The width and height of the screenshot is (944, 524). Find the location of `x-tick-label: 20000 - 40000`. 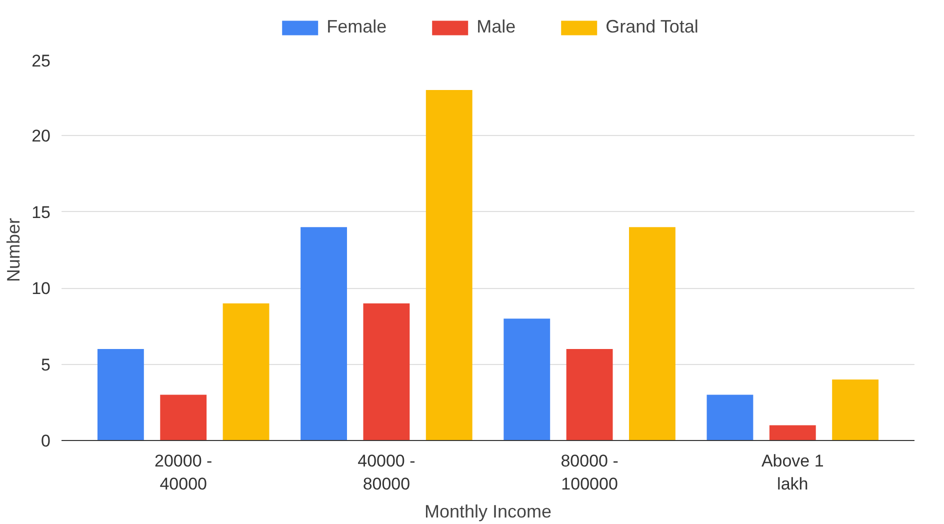

x-tick-label: 20000 - 40000 is located at coordinates (183, 473).